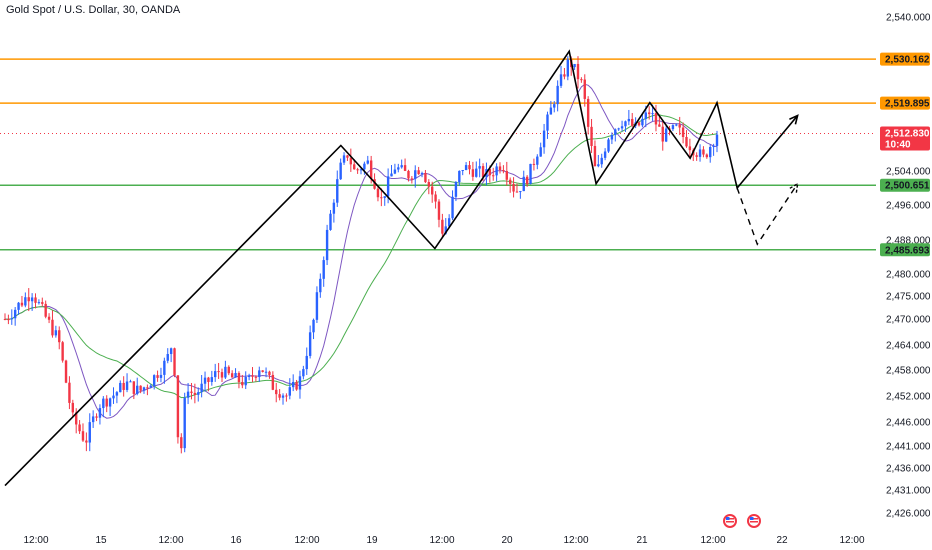  I want to click on y-tick-label: 2,470.000, so click(908, 320).